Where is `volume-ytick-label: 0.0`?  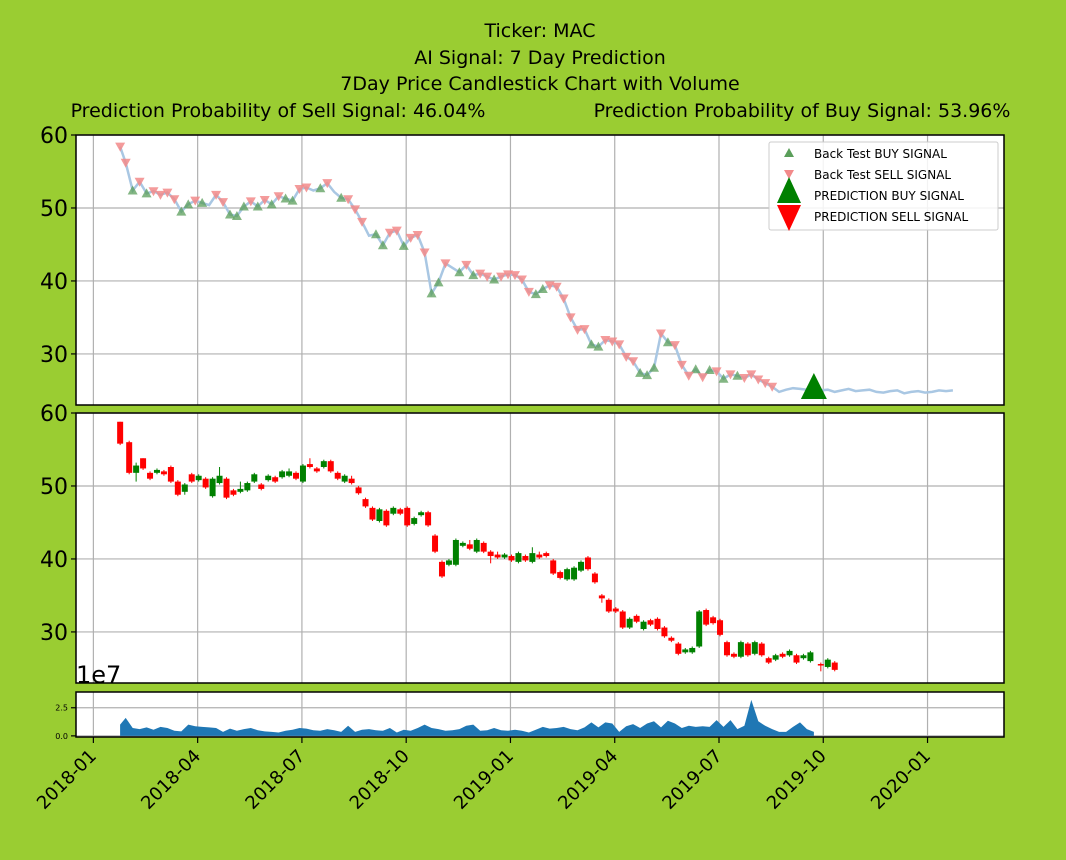 volume-ytick-label: 0.0 is located at coordinates (61, 736).